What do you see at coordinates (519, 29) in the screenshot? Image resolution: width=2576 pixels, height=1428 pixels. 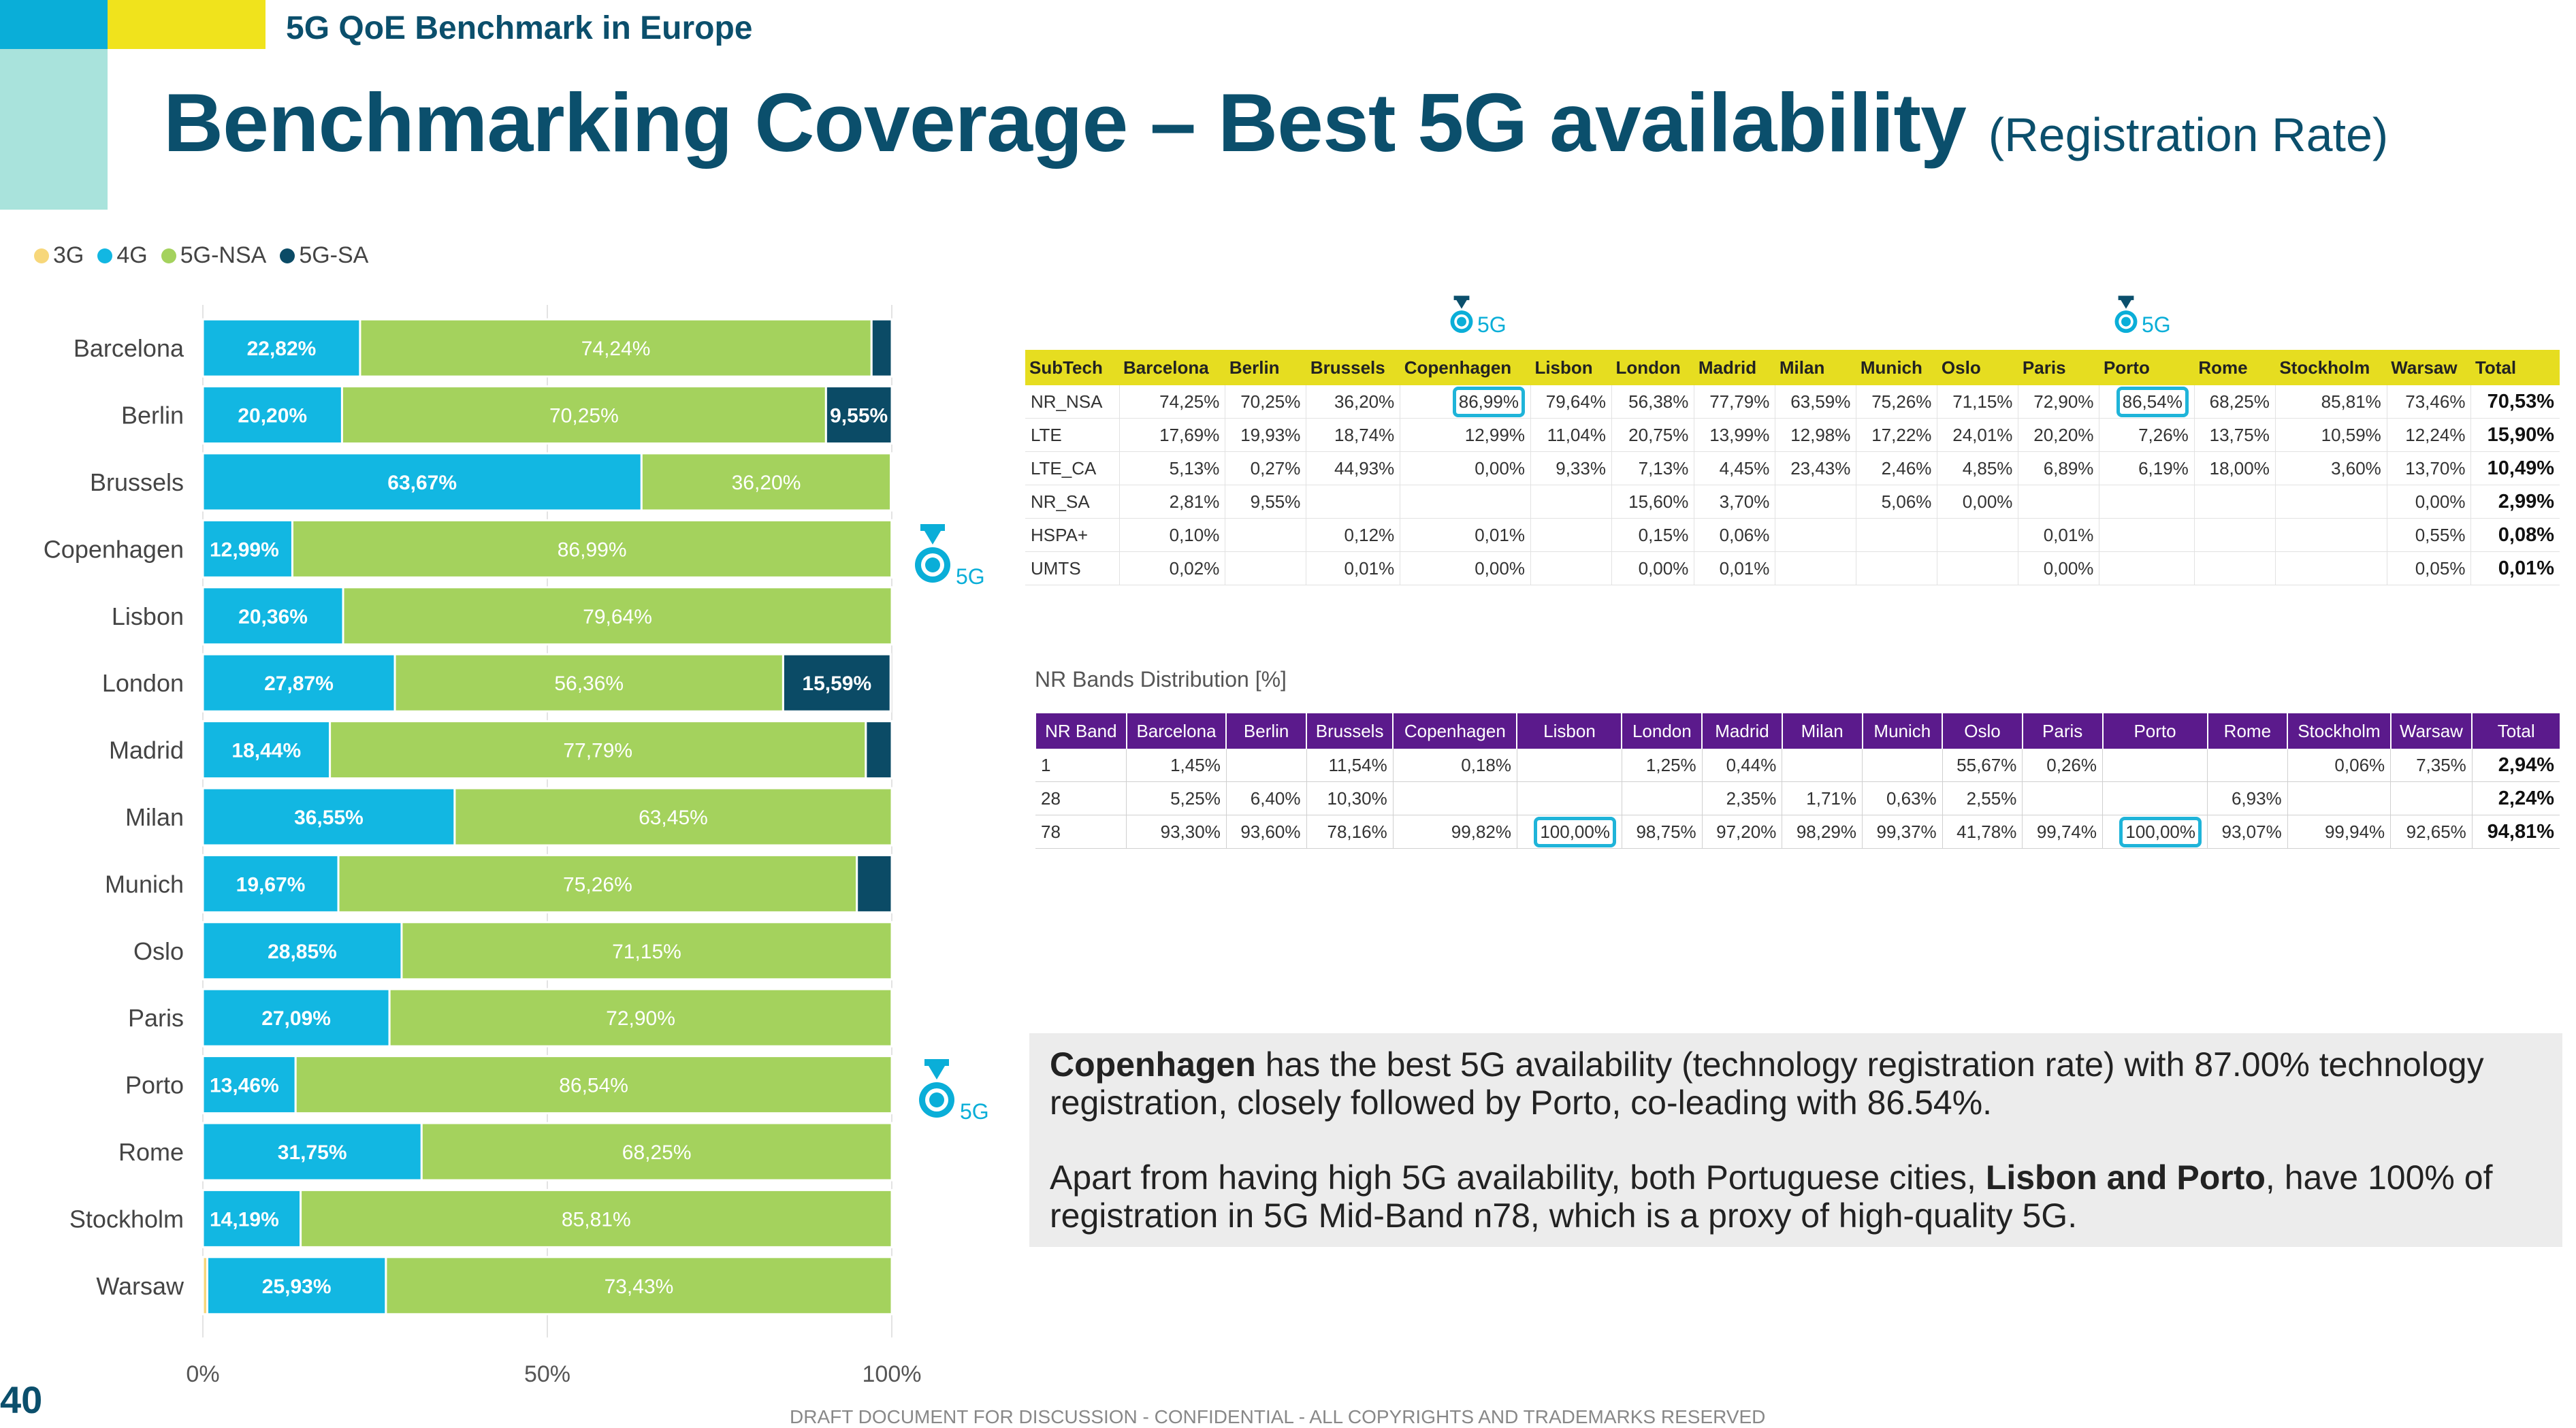 I see `deck-subtitle: 5G QoE Benchmark in Europe` at bounding box center [519, 29].